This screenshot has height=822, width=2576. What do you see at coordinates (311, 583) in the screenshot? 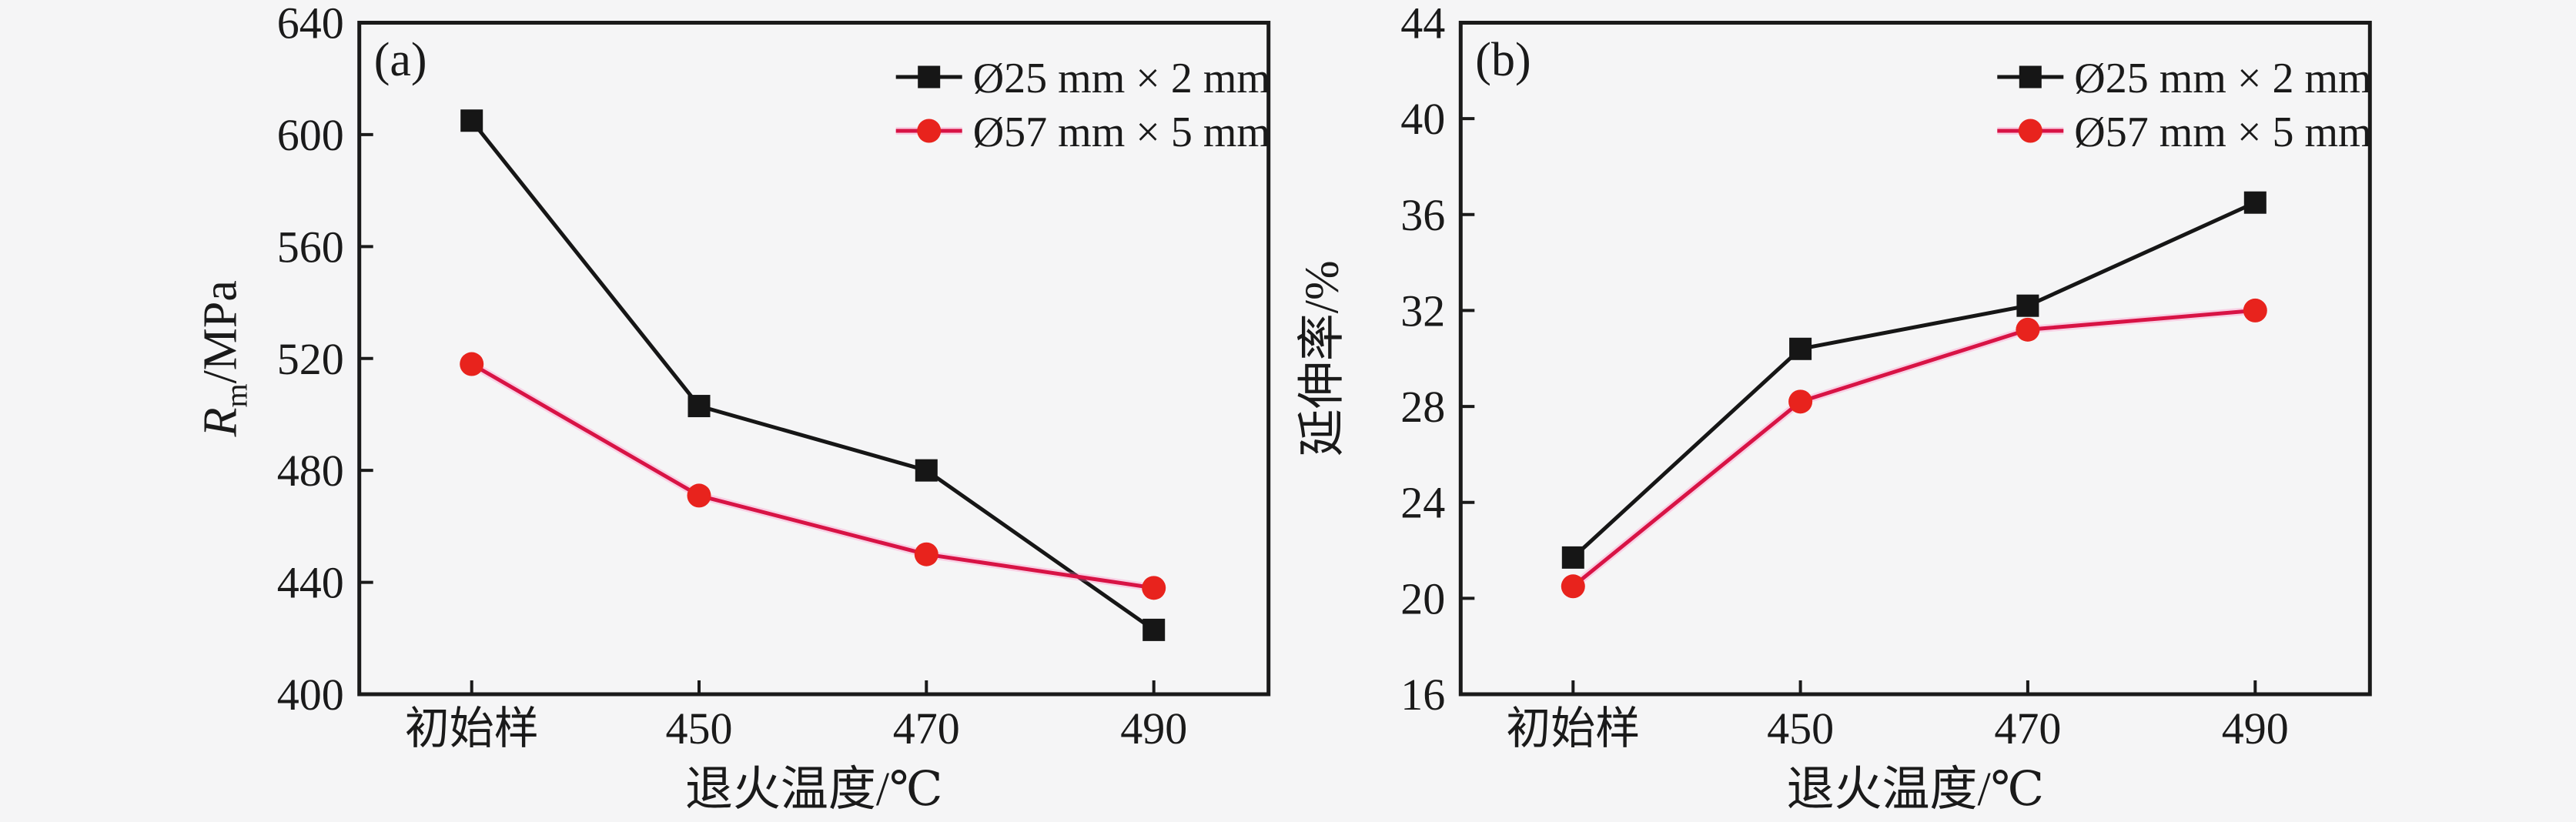
I see `y-tick-label: 440` at bounding box center [311, 583].